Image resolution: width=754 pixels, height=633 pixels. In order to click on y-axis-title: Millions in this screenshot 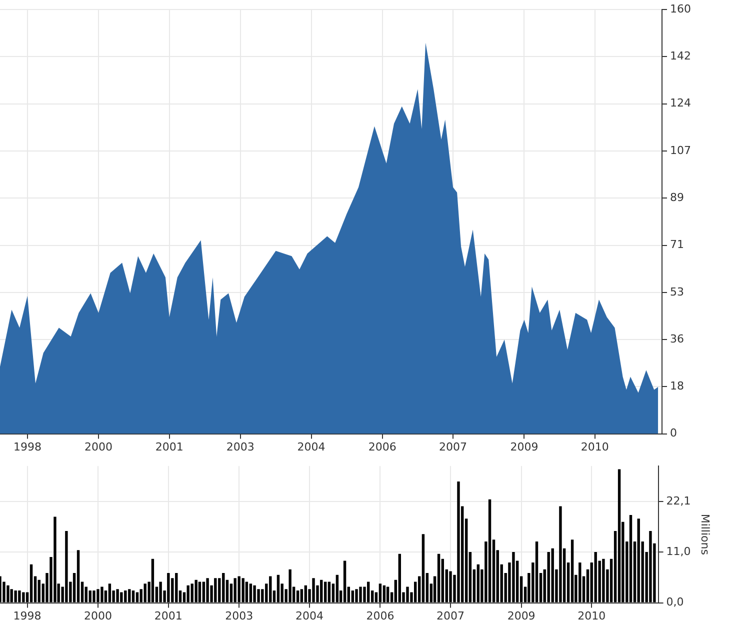, I will do `click(705, 535)`.